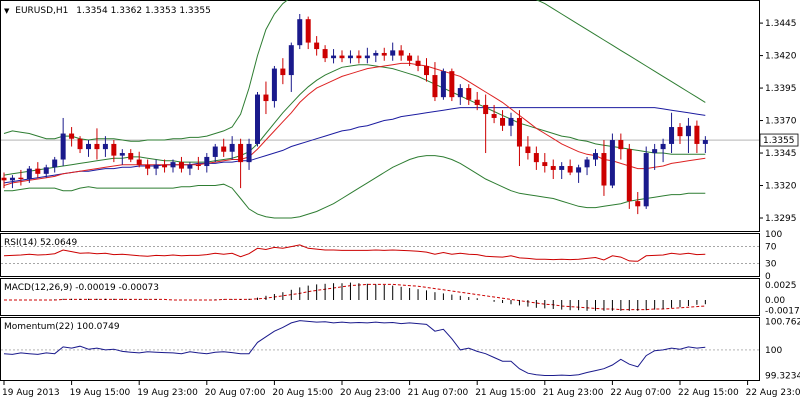  I want to click on time-tick-label: 21 Aug 15:00, so click(505, 393).